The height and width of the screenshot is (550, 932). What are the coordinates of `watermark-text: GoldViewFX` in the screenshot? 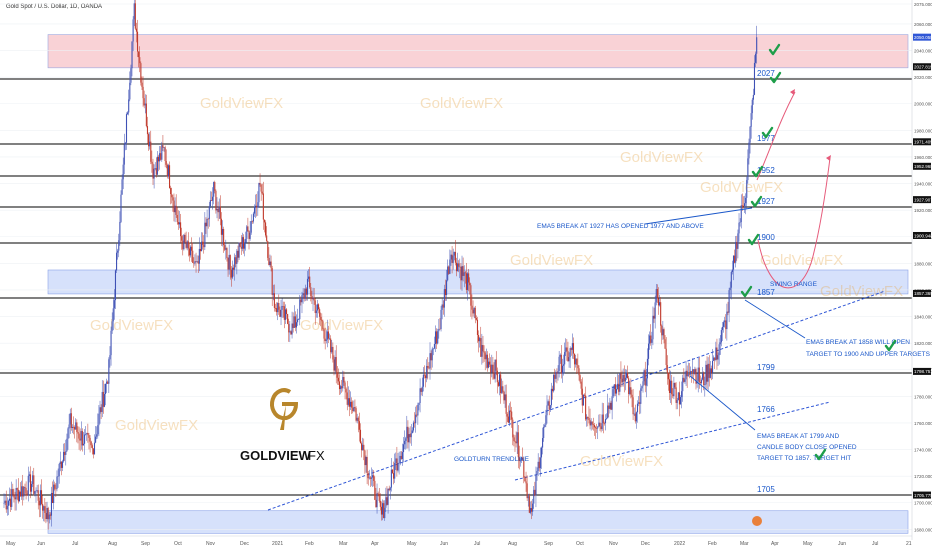 It's located at (551, 260).